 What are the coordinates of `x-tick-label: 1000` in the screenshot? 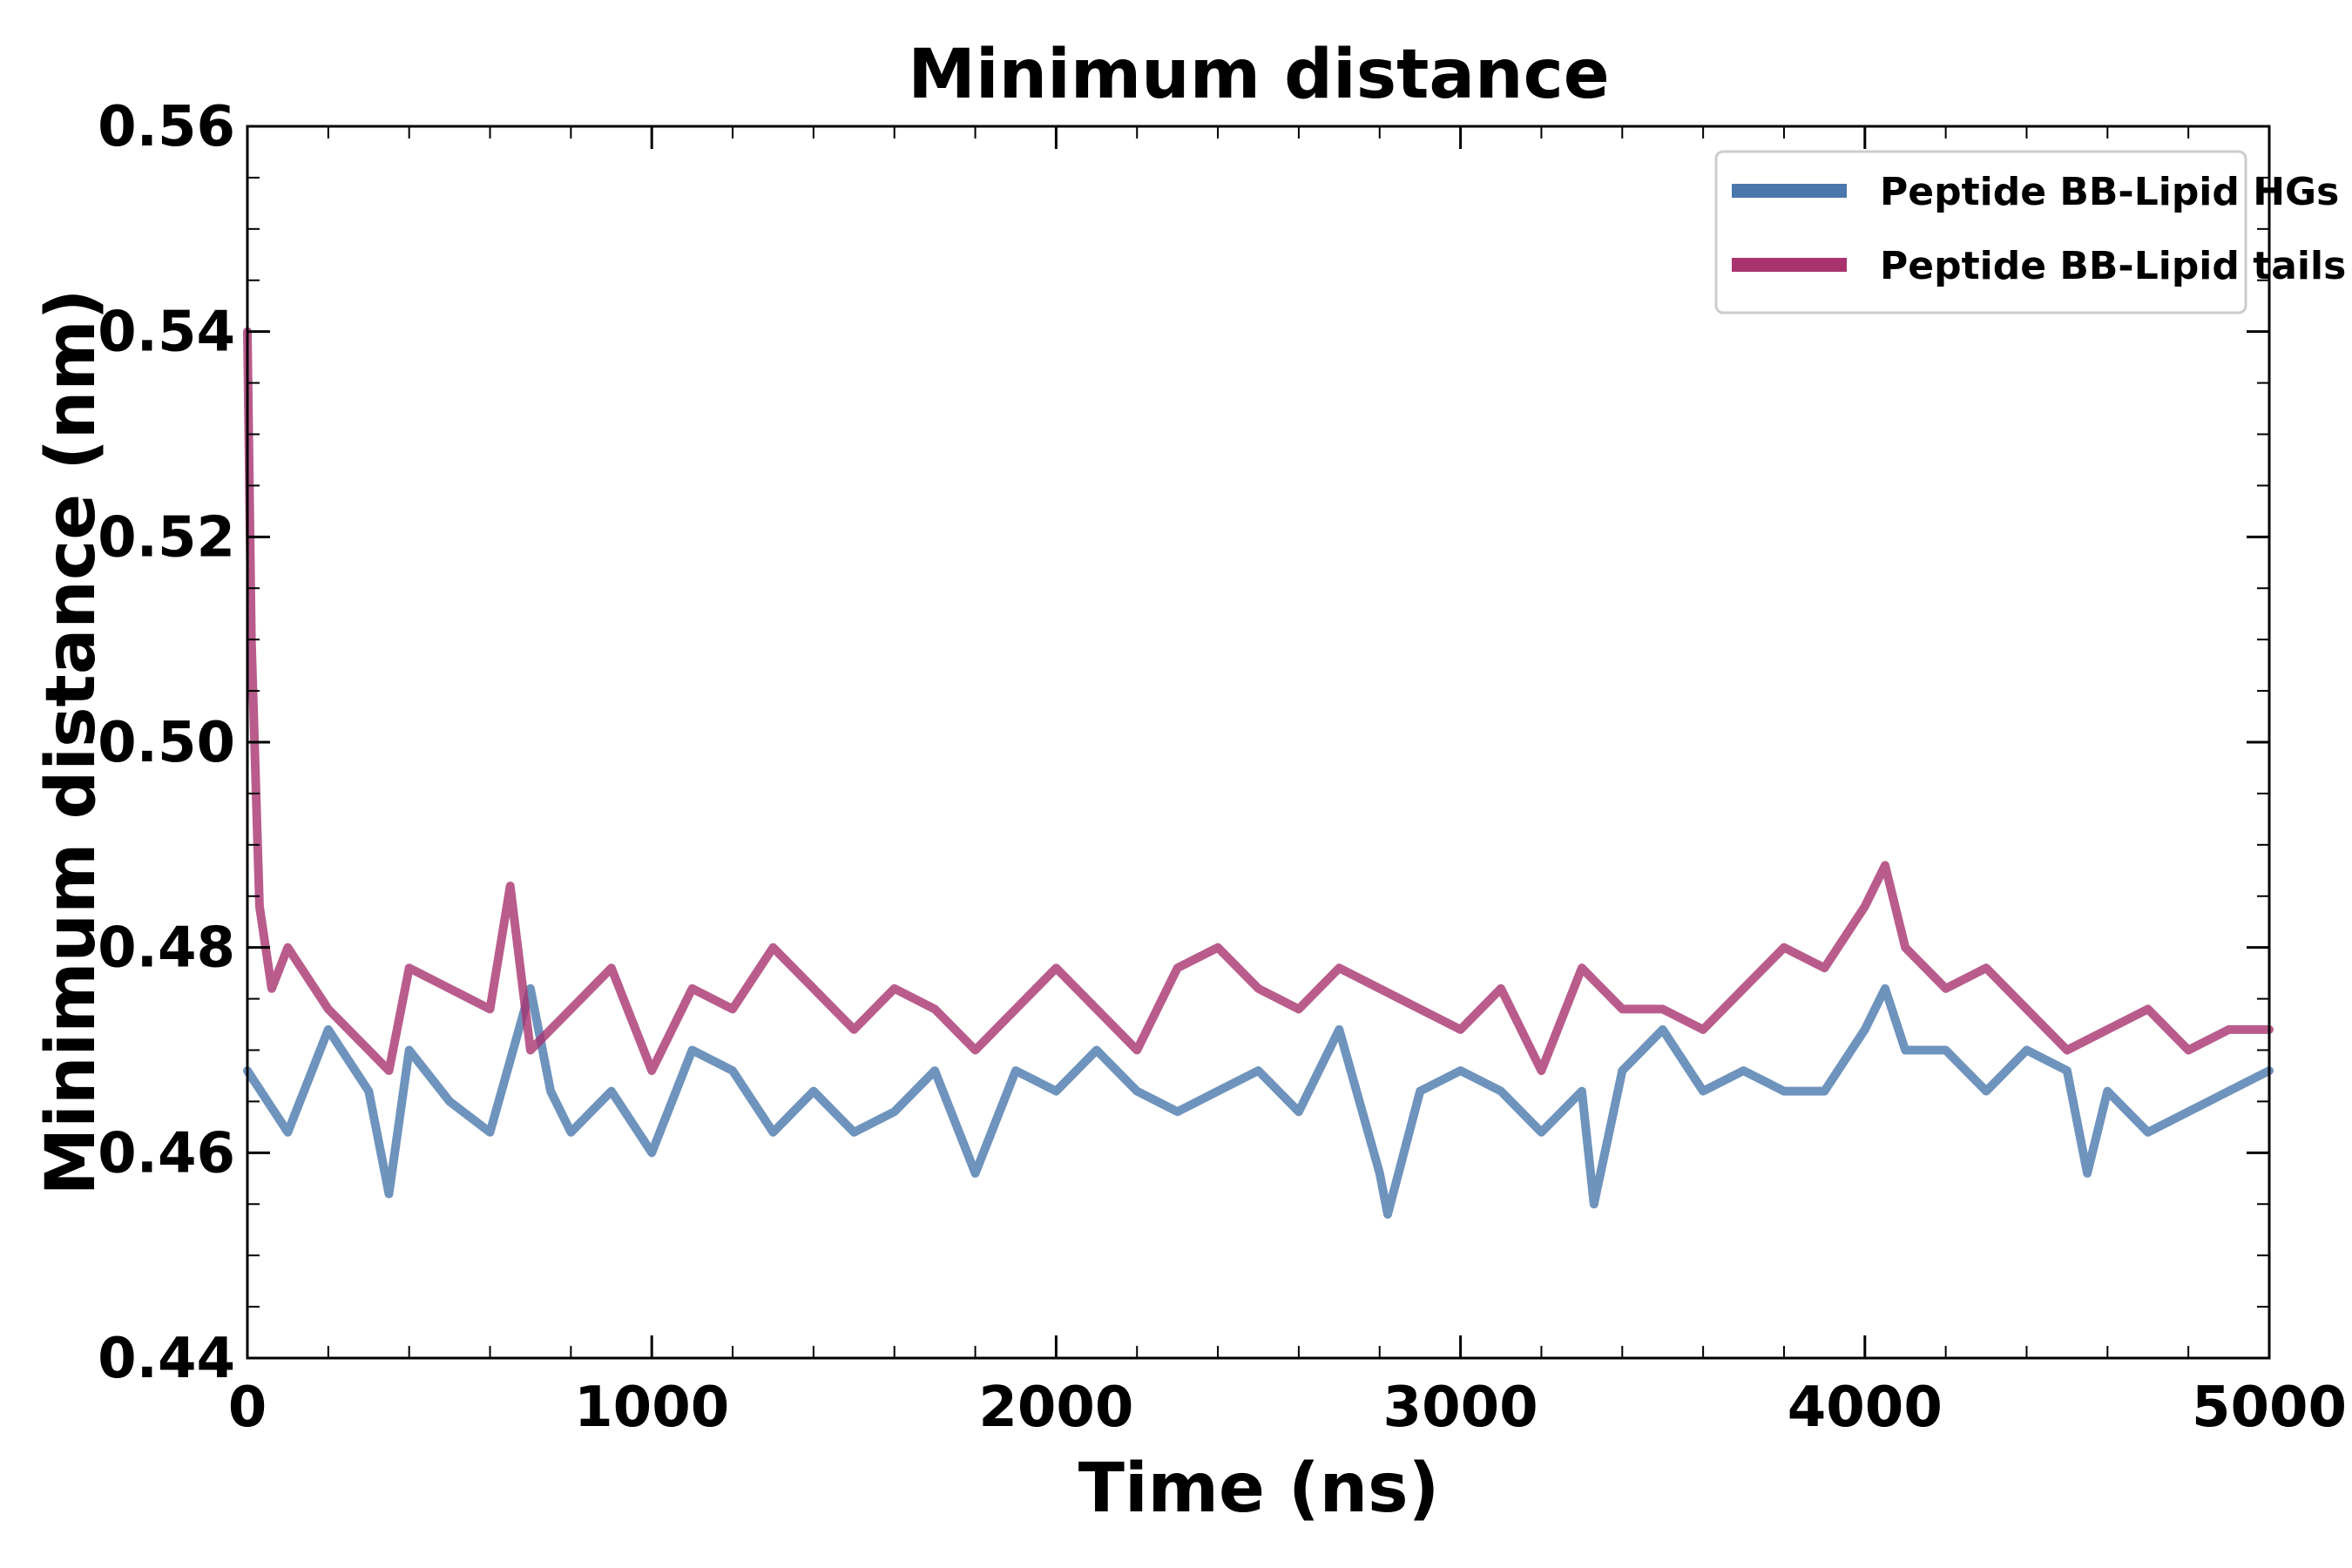 It's located at (651, 1408).